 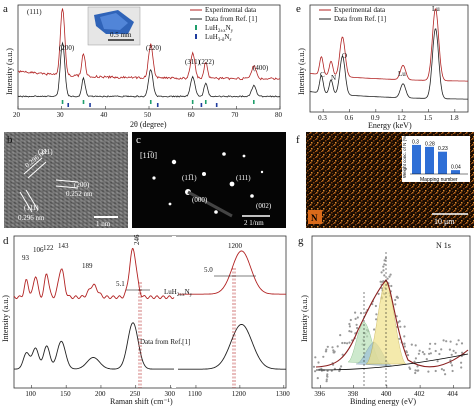 I want to click on panel-e-legend-exp: Experimental data, so click(x=360, y=10).